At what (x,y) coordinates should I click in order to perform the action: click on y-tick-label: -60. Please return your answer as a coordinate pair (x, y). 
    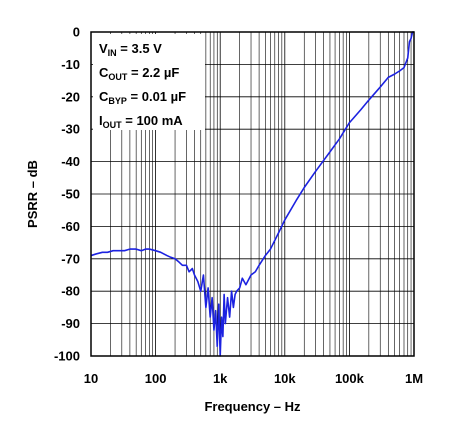
    Looking at the image, I should click on (70, 226).